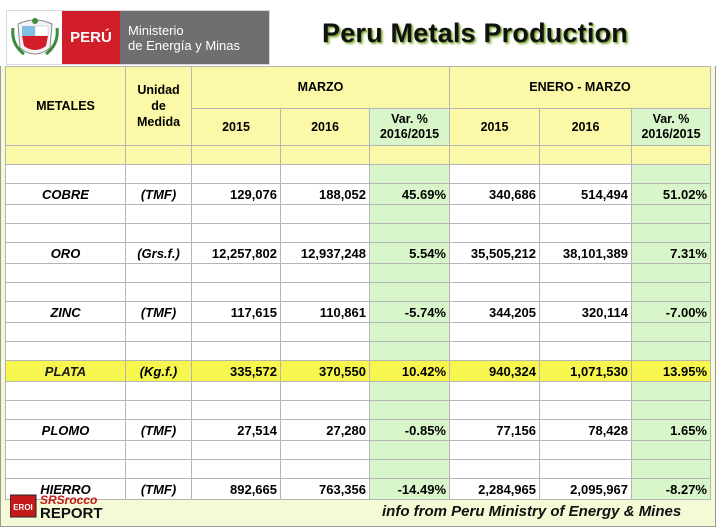 This screenshot has height=527, width=716. I want to click on ministry-logo: PERÚ Ministerio de Energía y Minas, so click(138, 37).